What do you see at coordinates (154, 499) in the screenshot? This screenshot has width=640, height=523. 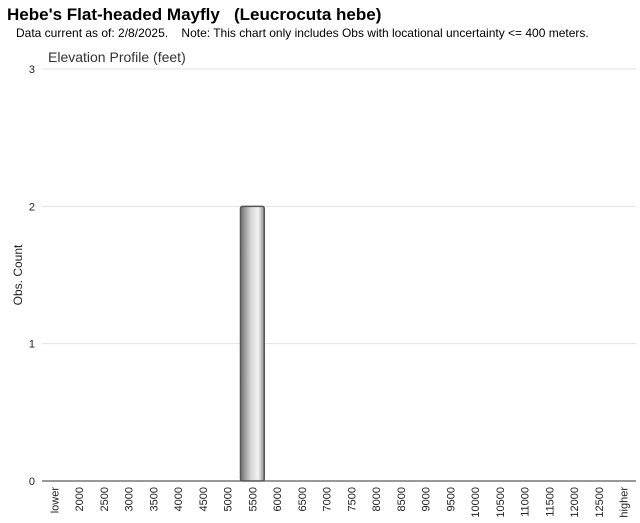 I see `x-tick-label: 3500` at bounding box center [154, 499].